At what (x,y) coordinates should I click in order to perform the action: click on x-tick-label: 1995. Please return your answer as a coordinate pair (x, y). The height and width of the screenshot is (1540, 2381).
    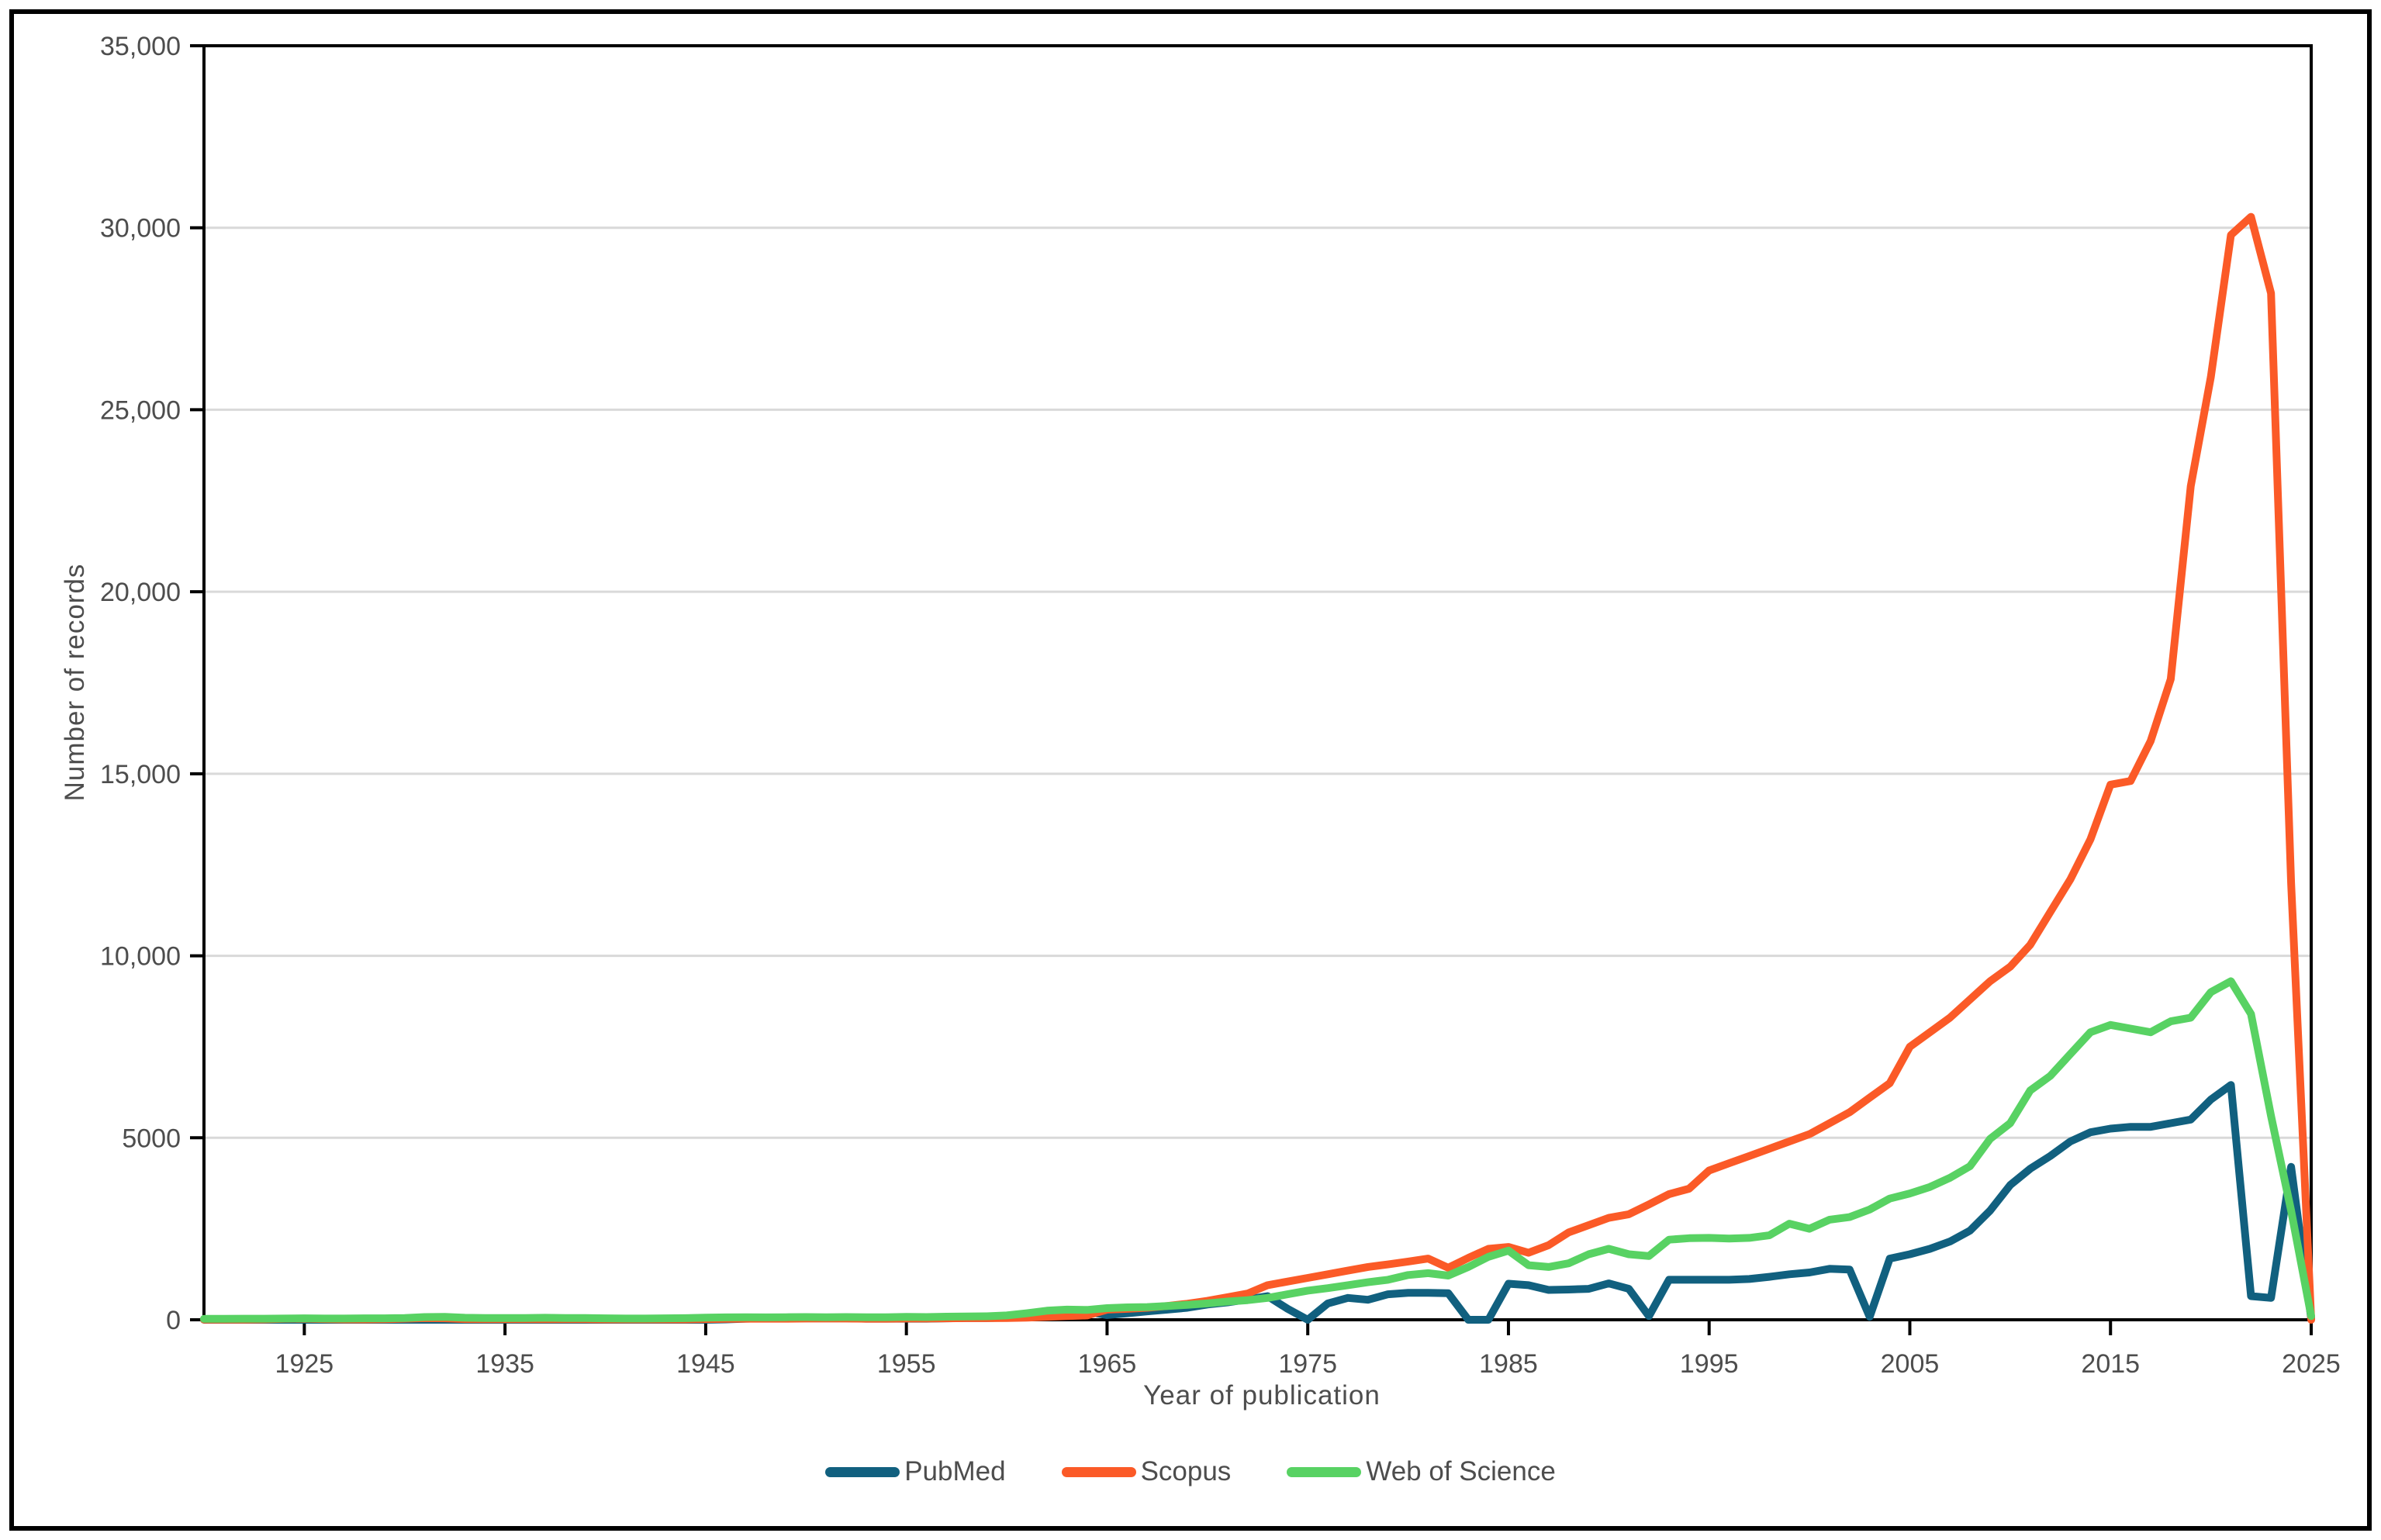
    Looking at the image, I should click on (1710, 1364).